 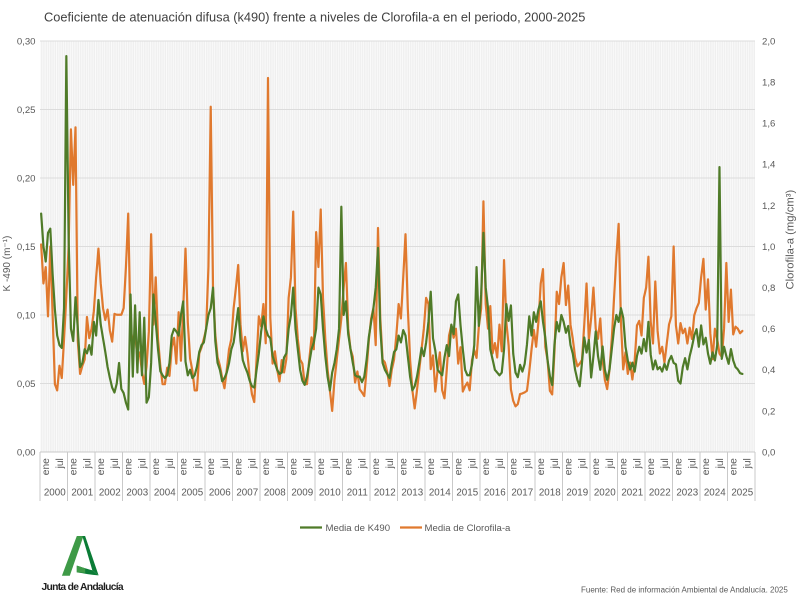 I want to click on svg-text: 2016, so click(x=495, y=493).